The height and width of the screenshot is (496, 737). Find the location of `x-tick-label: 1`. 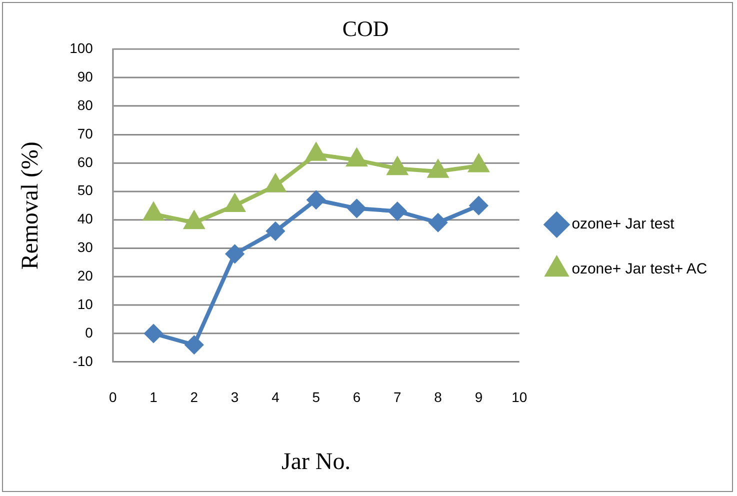

x-tick-label: 1 is located at coordinates (154, 397).